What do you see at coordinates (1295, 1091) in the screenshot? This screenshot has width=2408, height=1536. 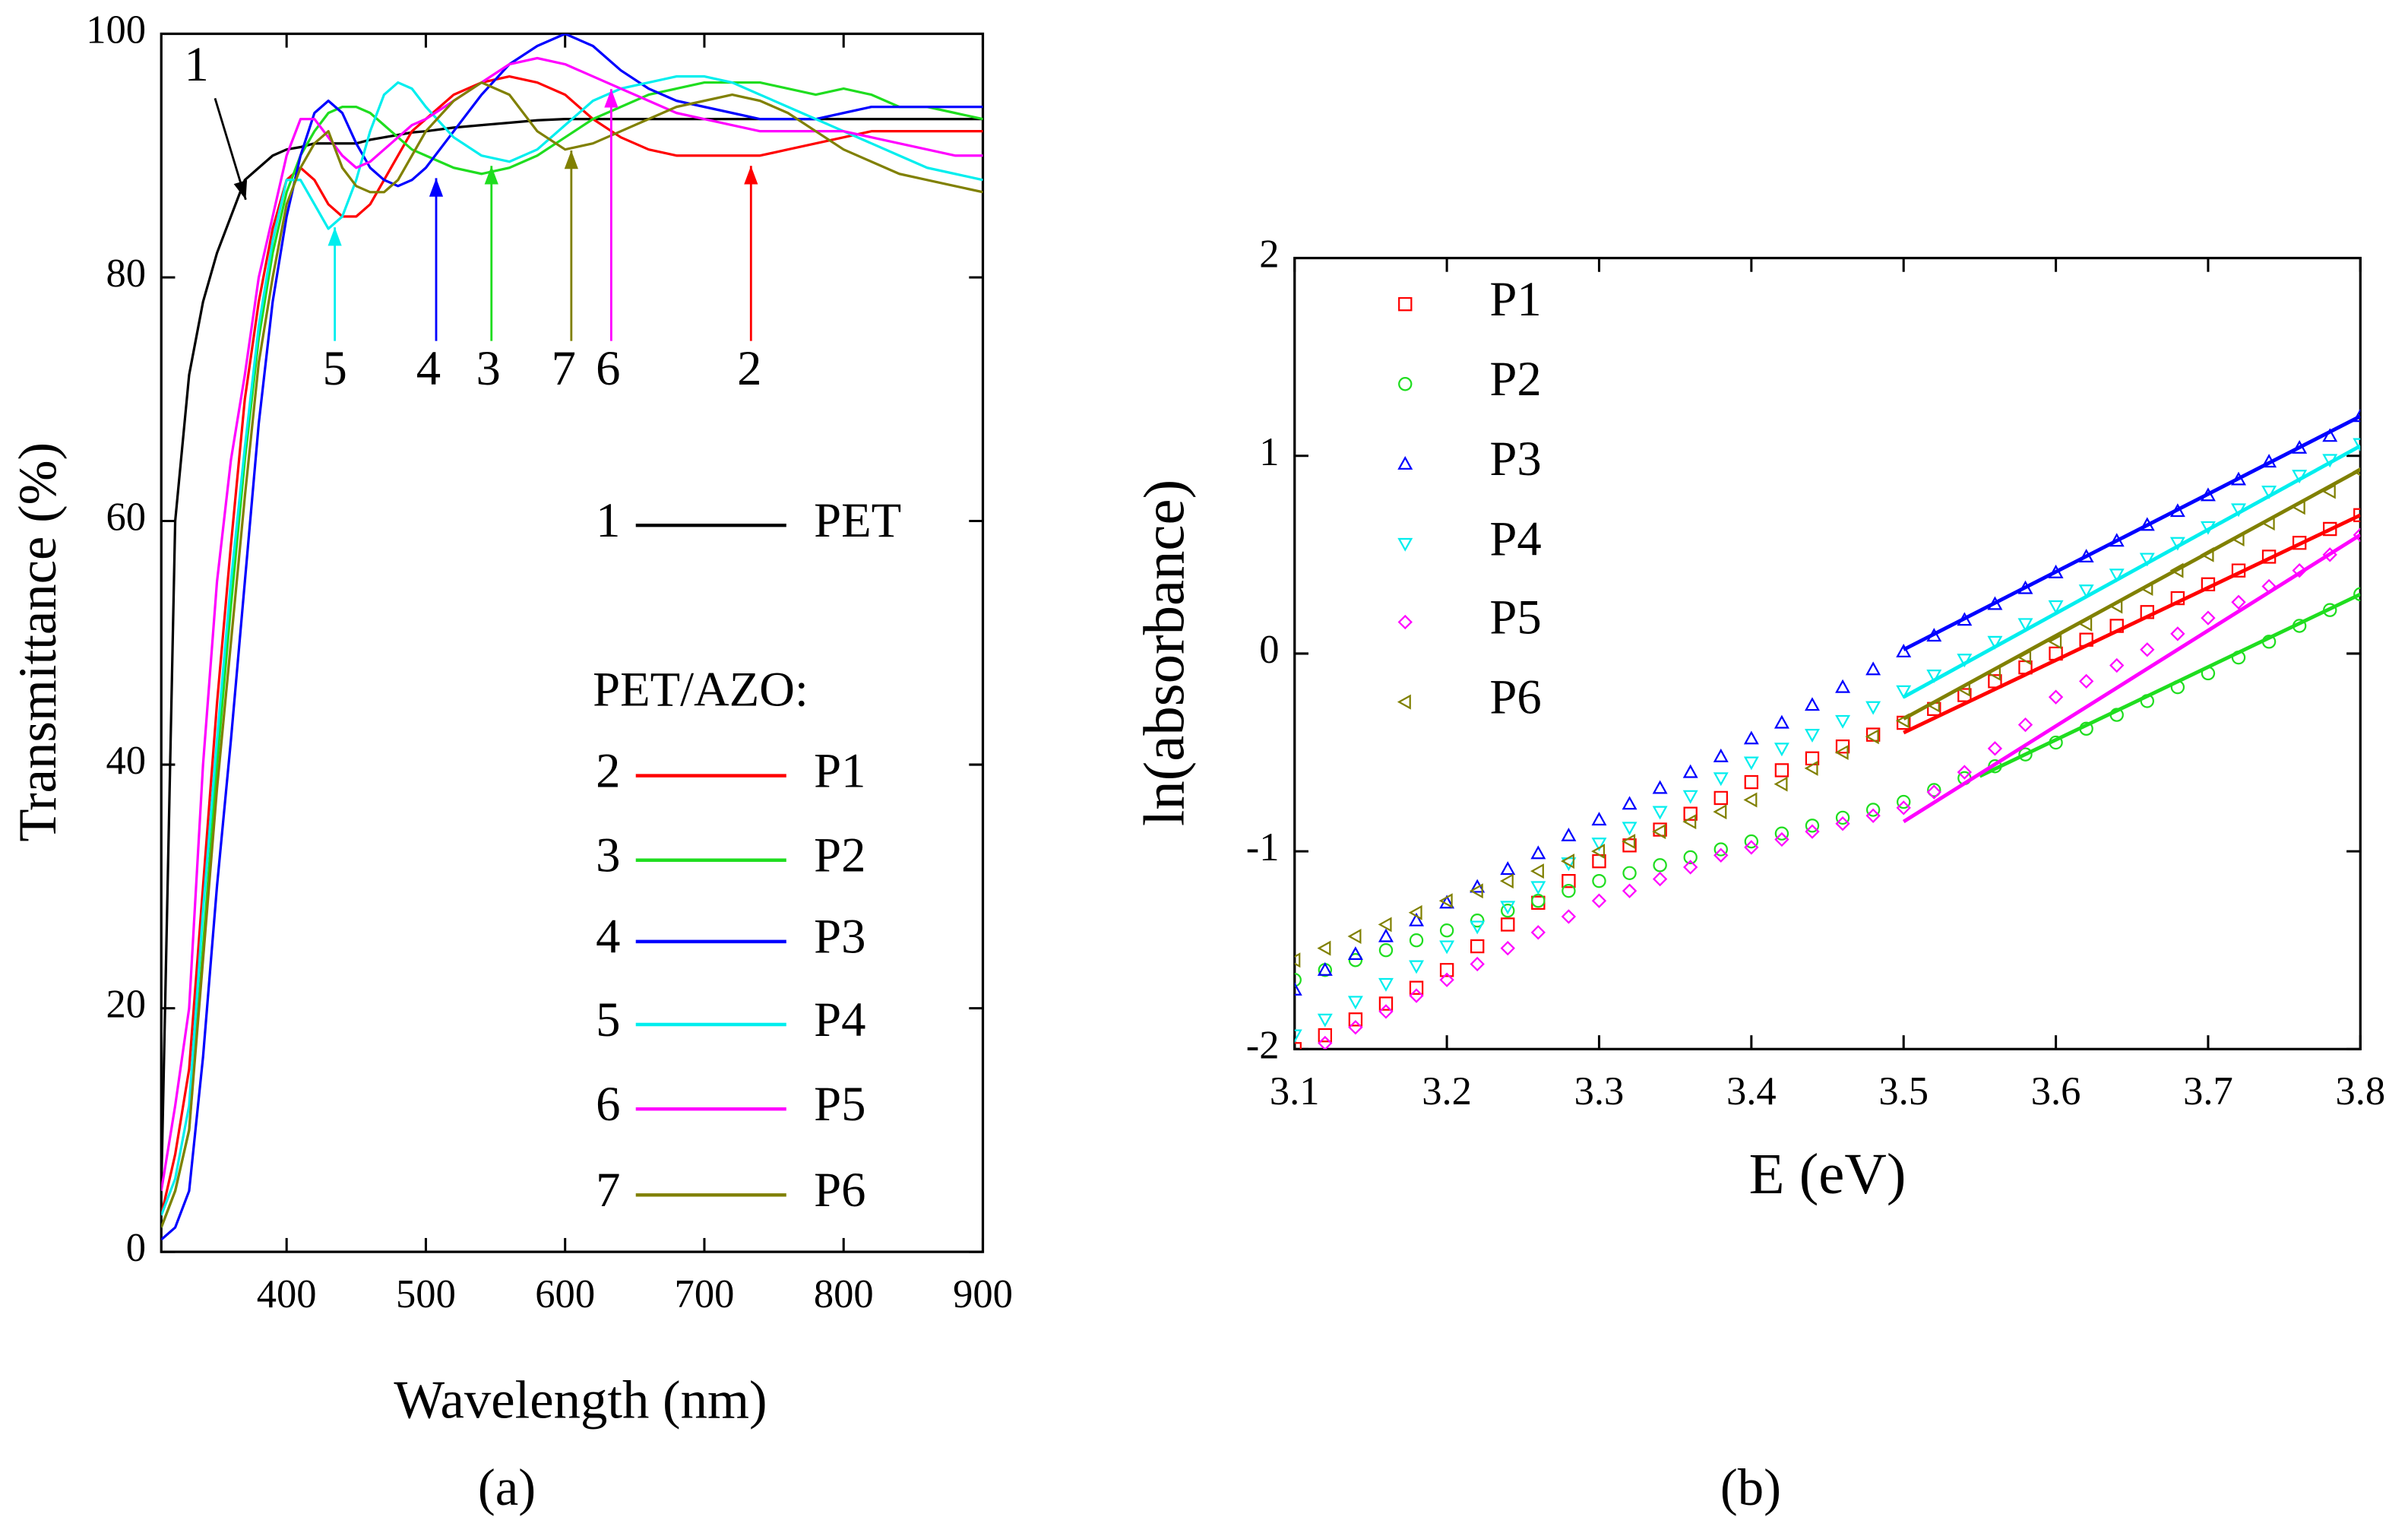 I see `x-tick-label: 3.1` at bounding box center [1295, 1091].